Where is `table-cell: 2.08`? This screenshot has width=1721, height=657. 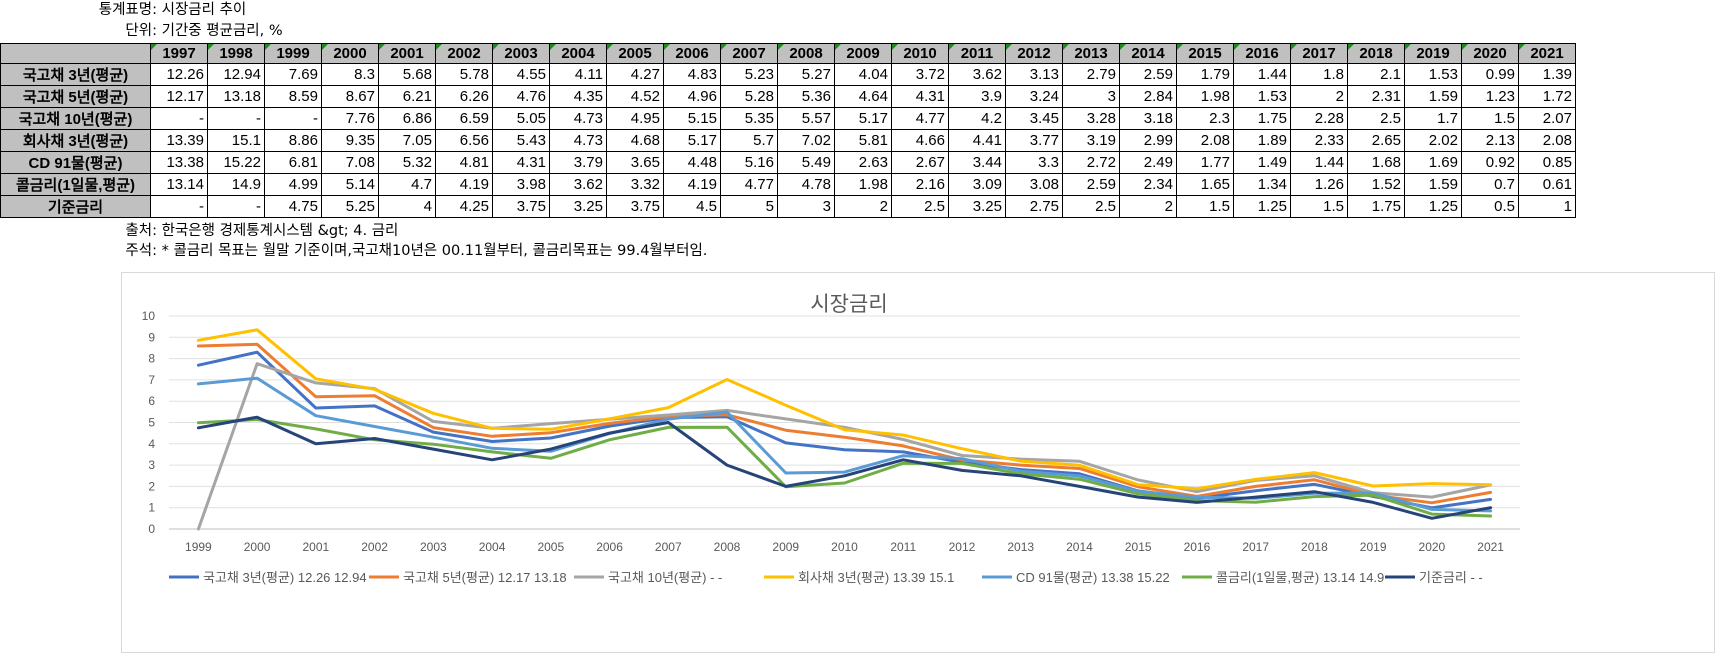
table-cell: 2.08 is located at coordinates (1547, 140).